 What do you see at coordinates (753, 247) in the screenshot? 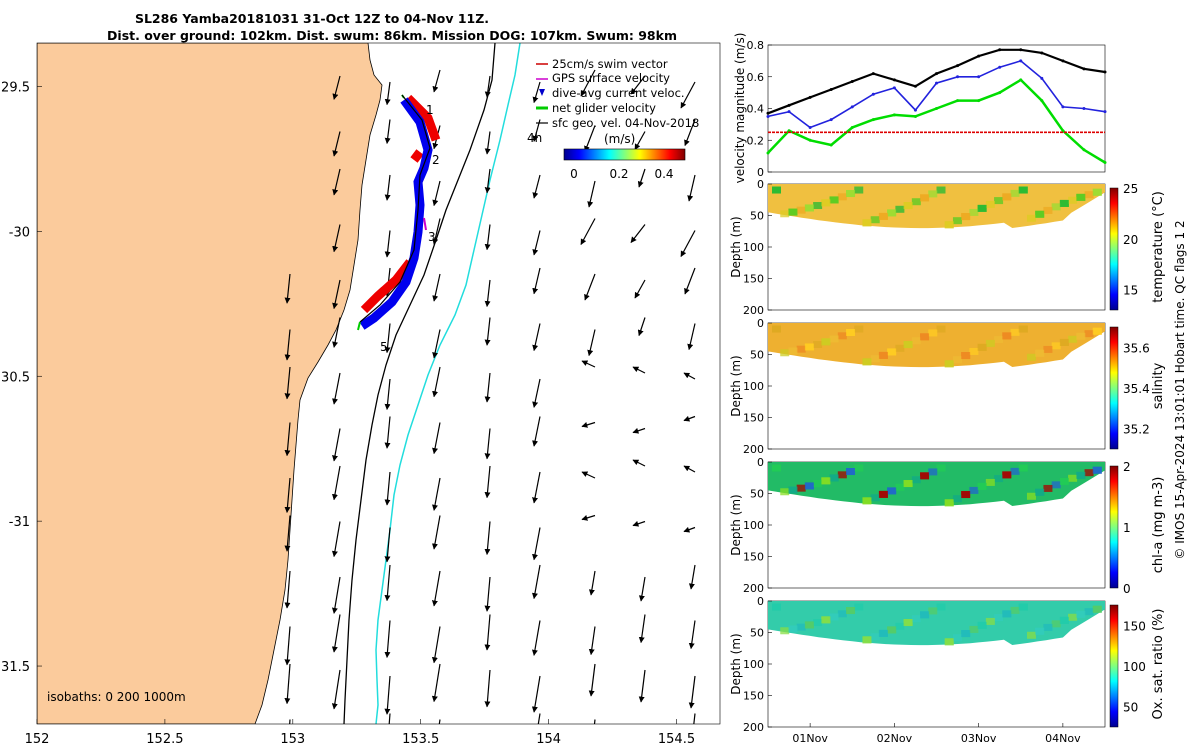
I see `section-ytick-label: 100` at bounding box center [753, 247].